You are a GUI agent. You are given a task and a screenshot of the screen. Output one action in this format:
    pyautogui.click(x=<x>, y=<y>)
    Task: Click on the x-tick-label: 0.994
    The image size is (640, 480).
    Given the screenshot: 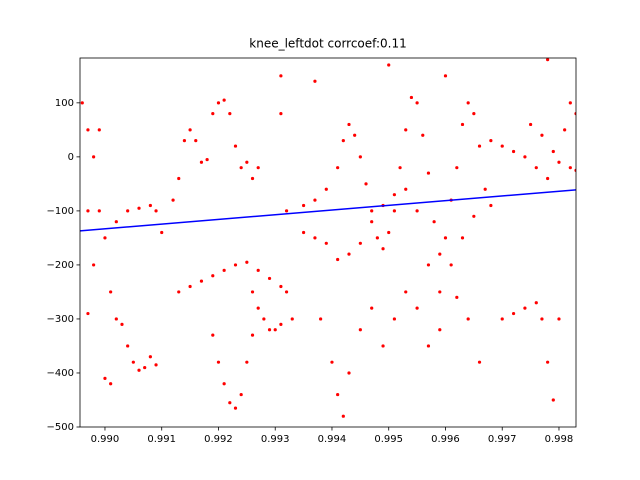 What is the action you would take?
    pyautogui.click(x=332, y=439)
    